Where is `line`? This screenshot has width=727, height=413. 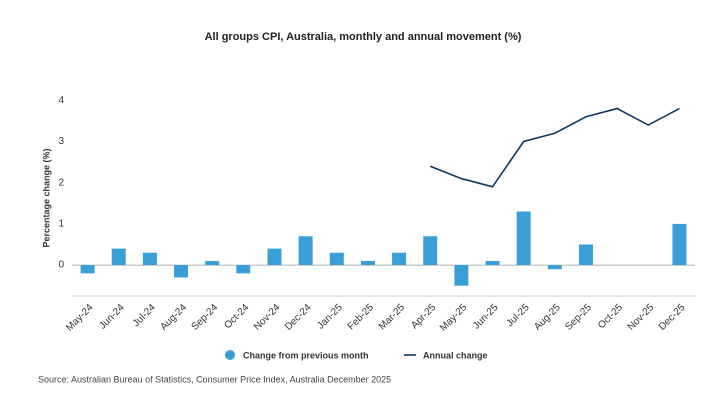 line is located at coordinates (554, 147).